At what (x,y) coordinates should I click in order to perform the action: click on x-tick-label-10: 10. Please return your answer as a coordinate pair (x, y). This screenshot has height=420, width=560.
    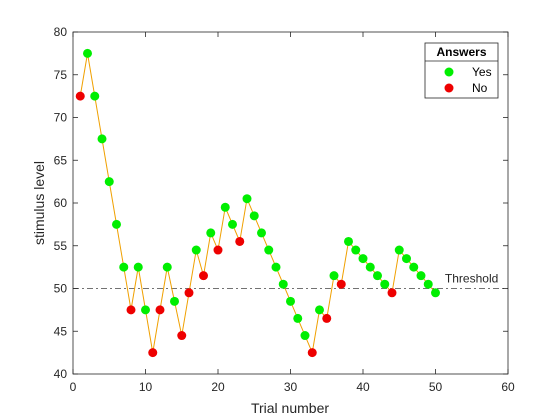
    Looking at the image, I should click on (146, 387).